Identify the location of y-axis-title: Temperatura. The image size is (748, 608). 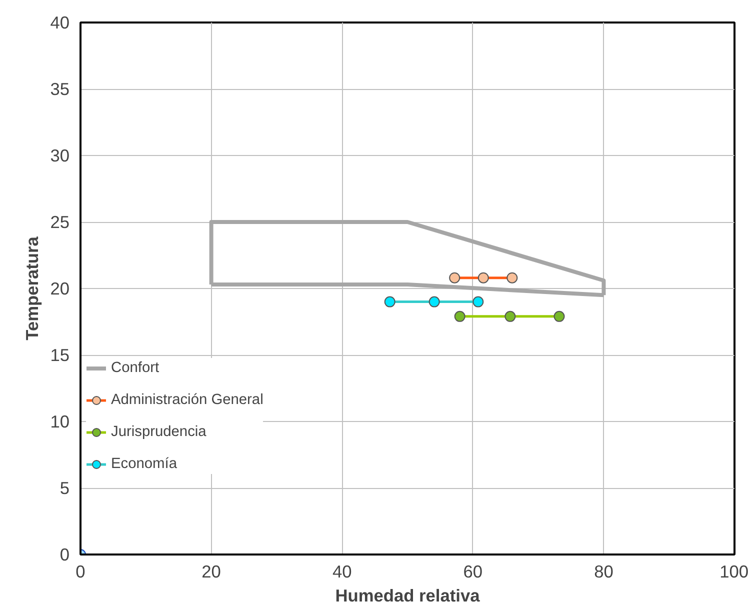
(32, 288).